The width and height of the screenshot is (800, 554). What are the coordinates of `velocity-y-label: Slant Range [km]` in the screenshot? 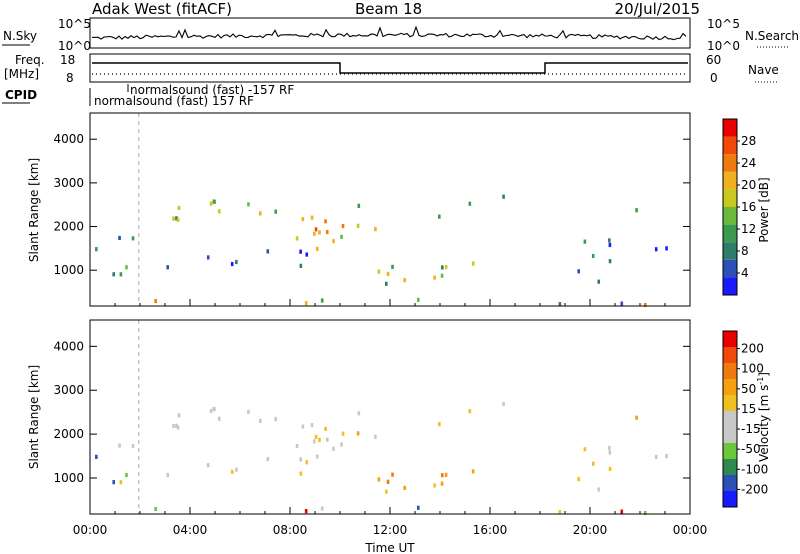 It's located at (34, 417).